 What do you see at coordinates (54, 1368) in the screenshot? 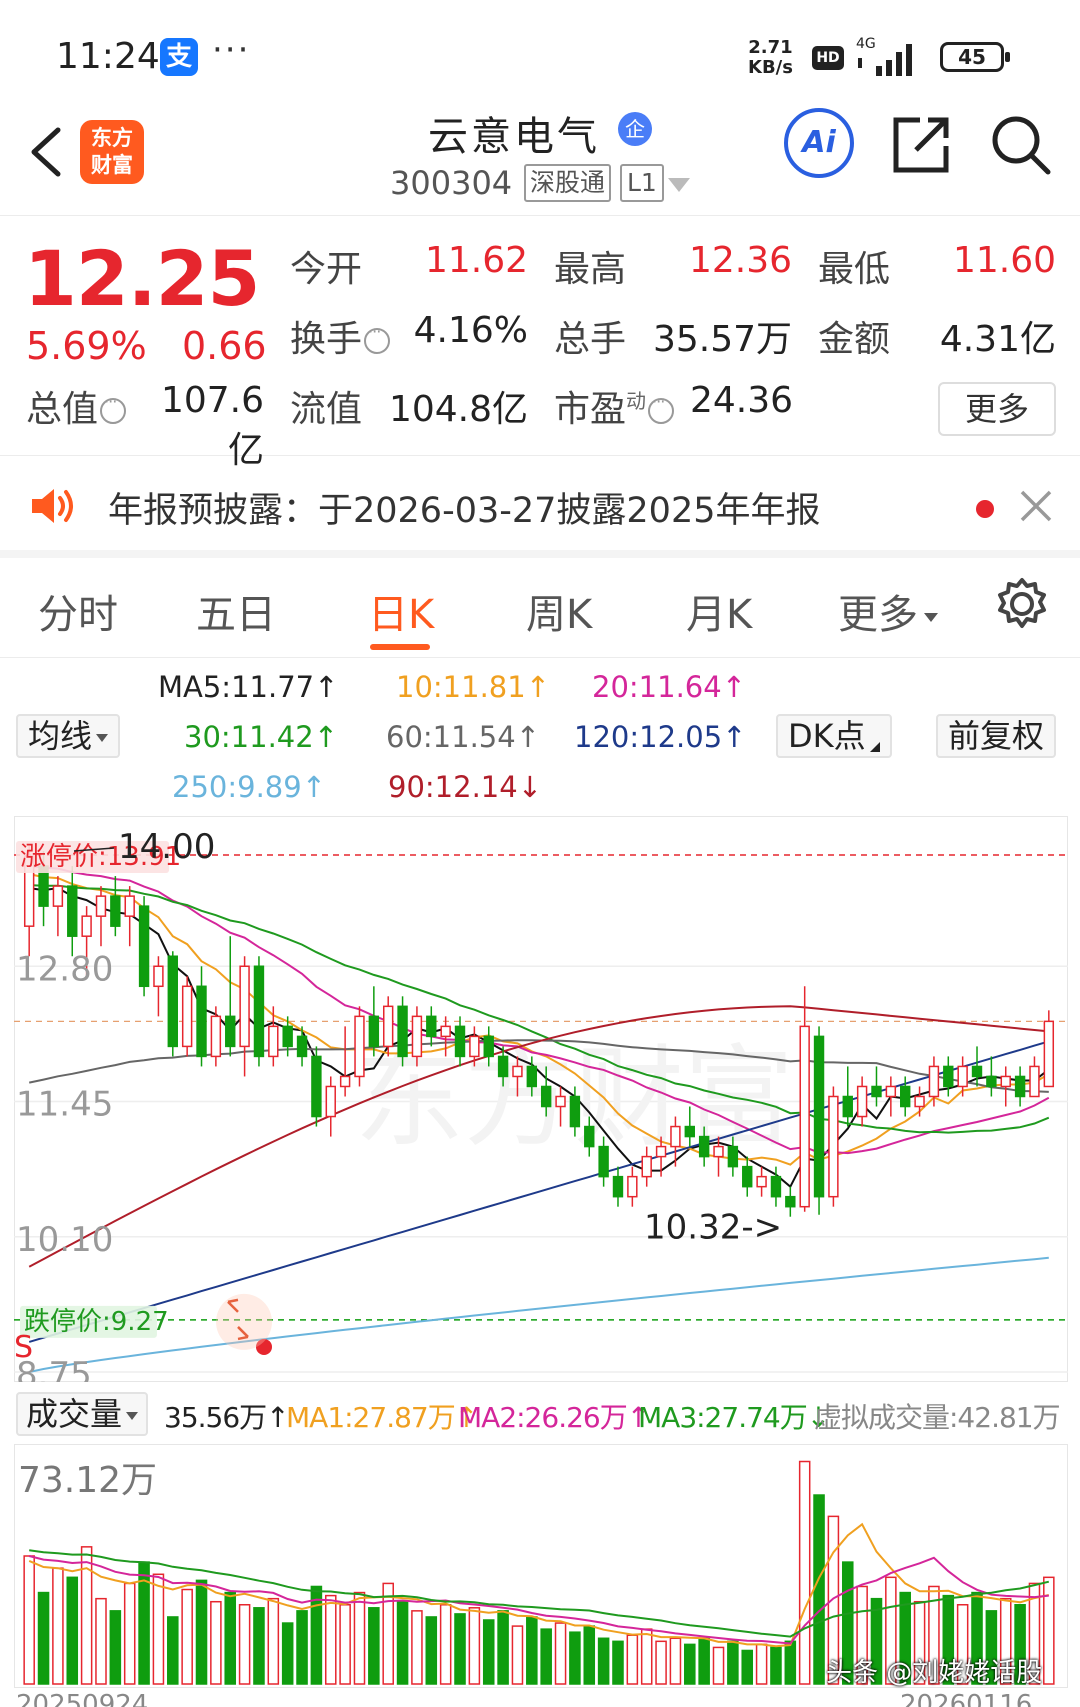
I see `y-tick-label: 8.75` at bounding box center [54, 1368].